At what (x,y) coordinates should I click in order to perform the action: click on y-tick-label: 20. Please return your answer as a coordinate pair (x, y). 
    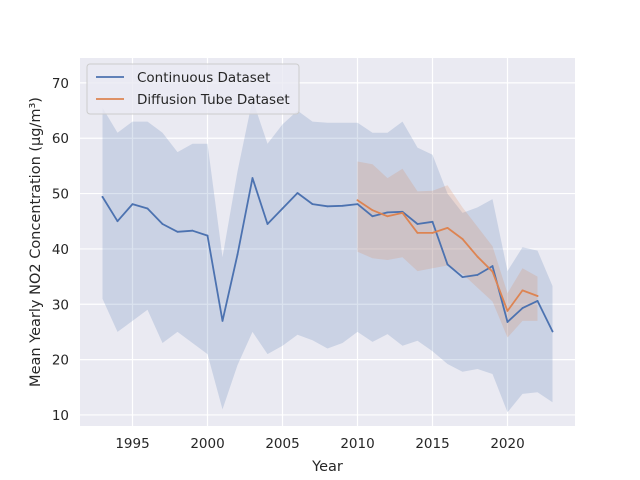
    Looking at the image, I should click on (60, 361).